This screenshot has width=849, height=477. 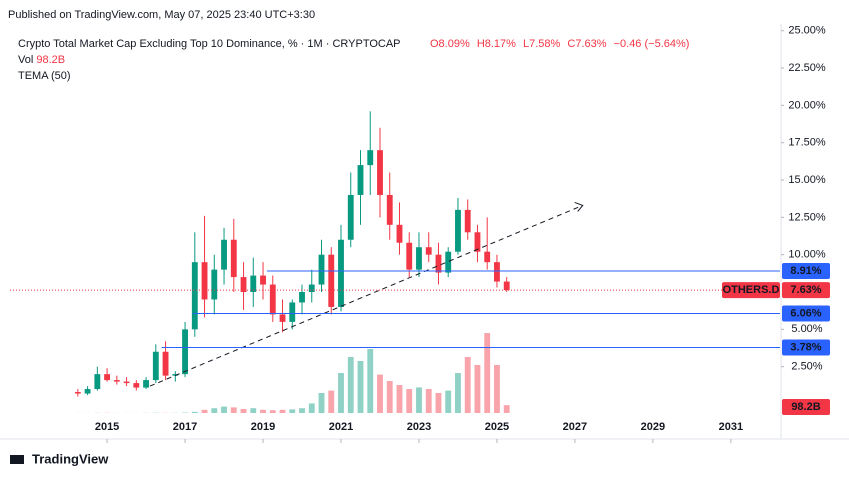 What do you see at coordinates (807, 68) in the screenshot?
I see `y-tick-label: 22.50%` at bounding box center [807, 68].